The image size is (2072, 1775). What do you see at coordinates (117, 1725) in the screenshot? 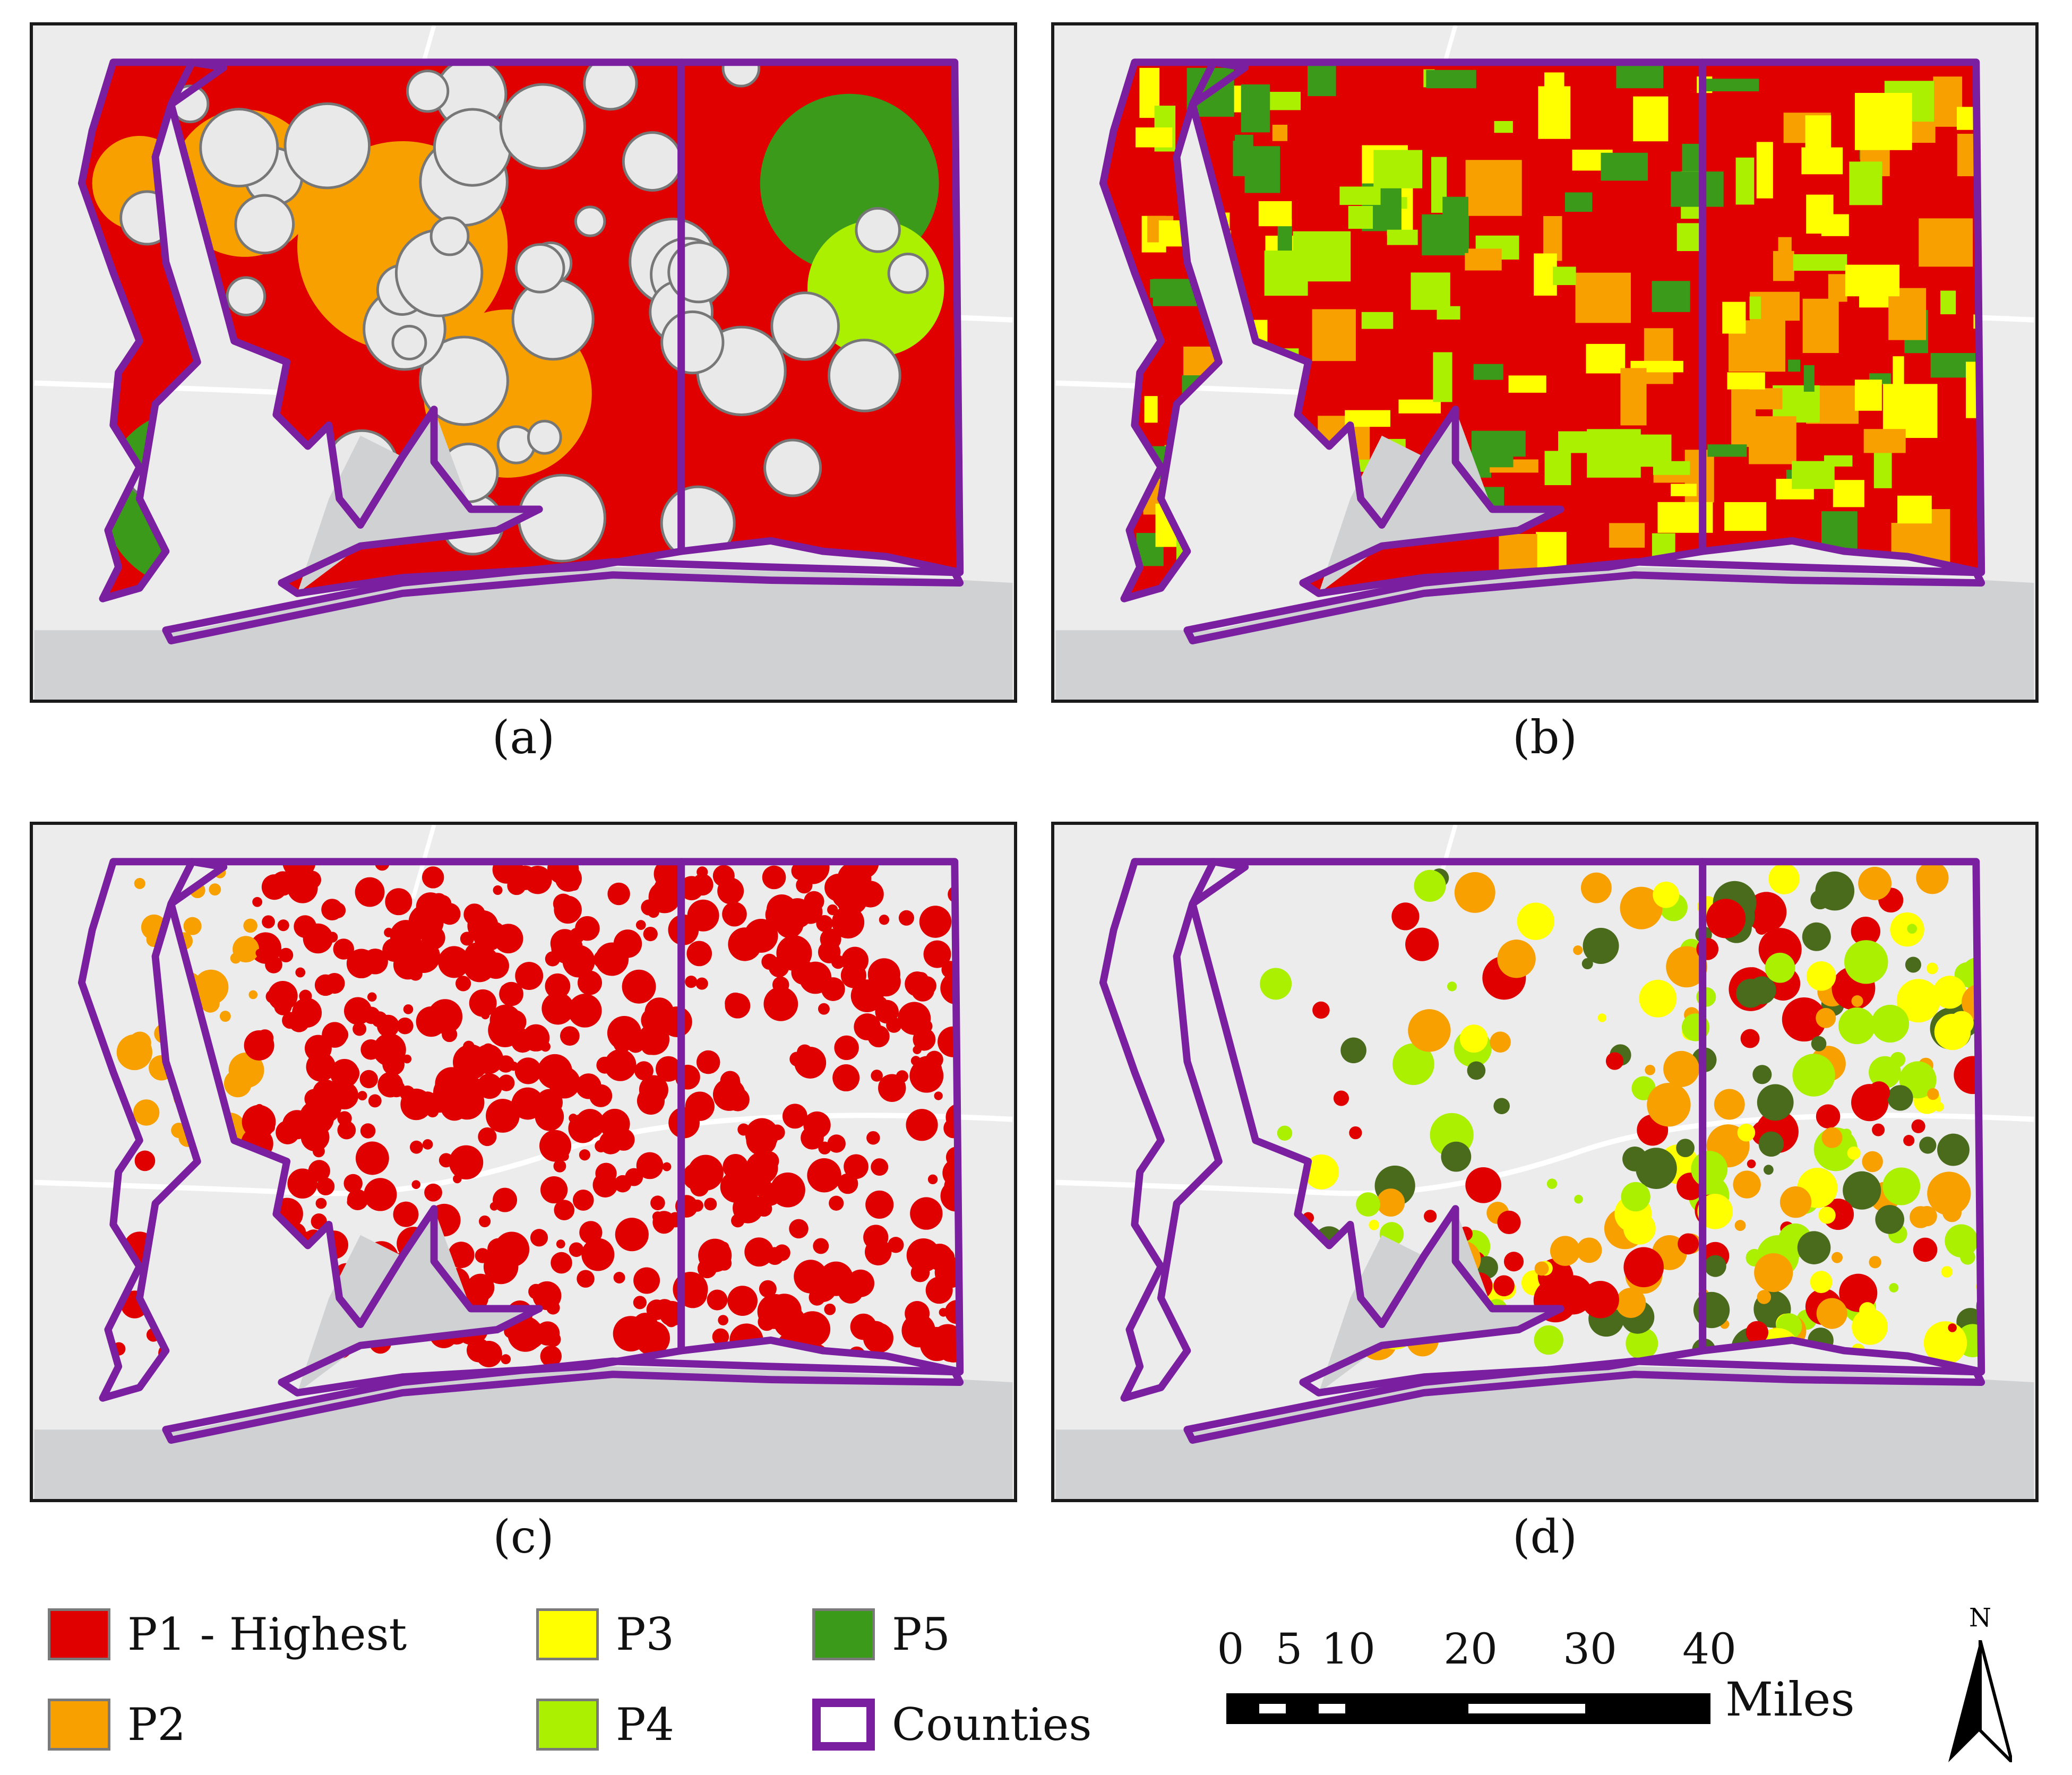
I see `legend-item-p2: P2` at bounding box center [117, 1725].